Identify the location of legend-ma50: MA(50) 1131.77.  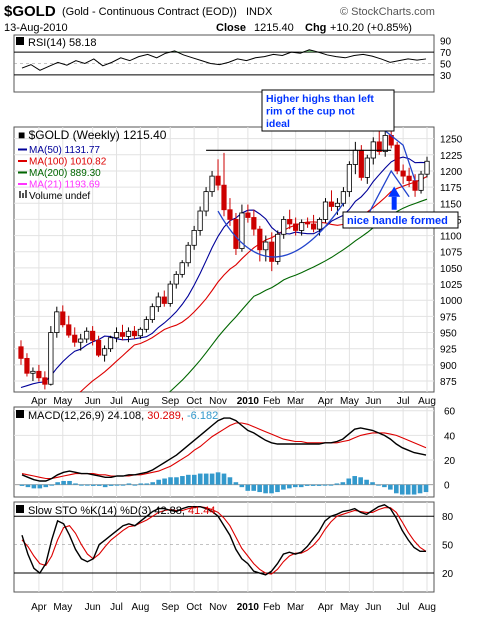
(64, 150).